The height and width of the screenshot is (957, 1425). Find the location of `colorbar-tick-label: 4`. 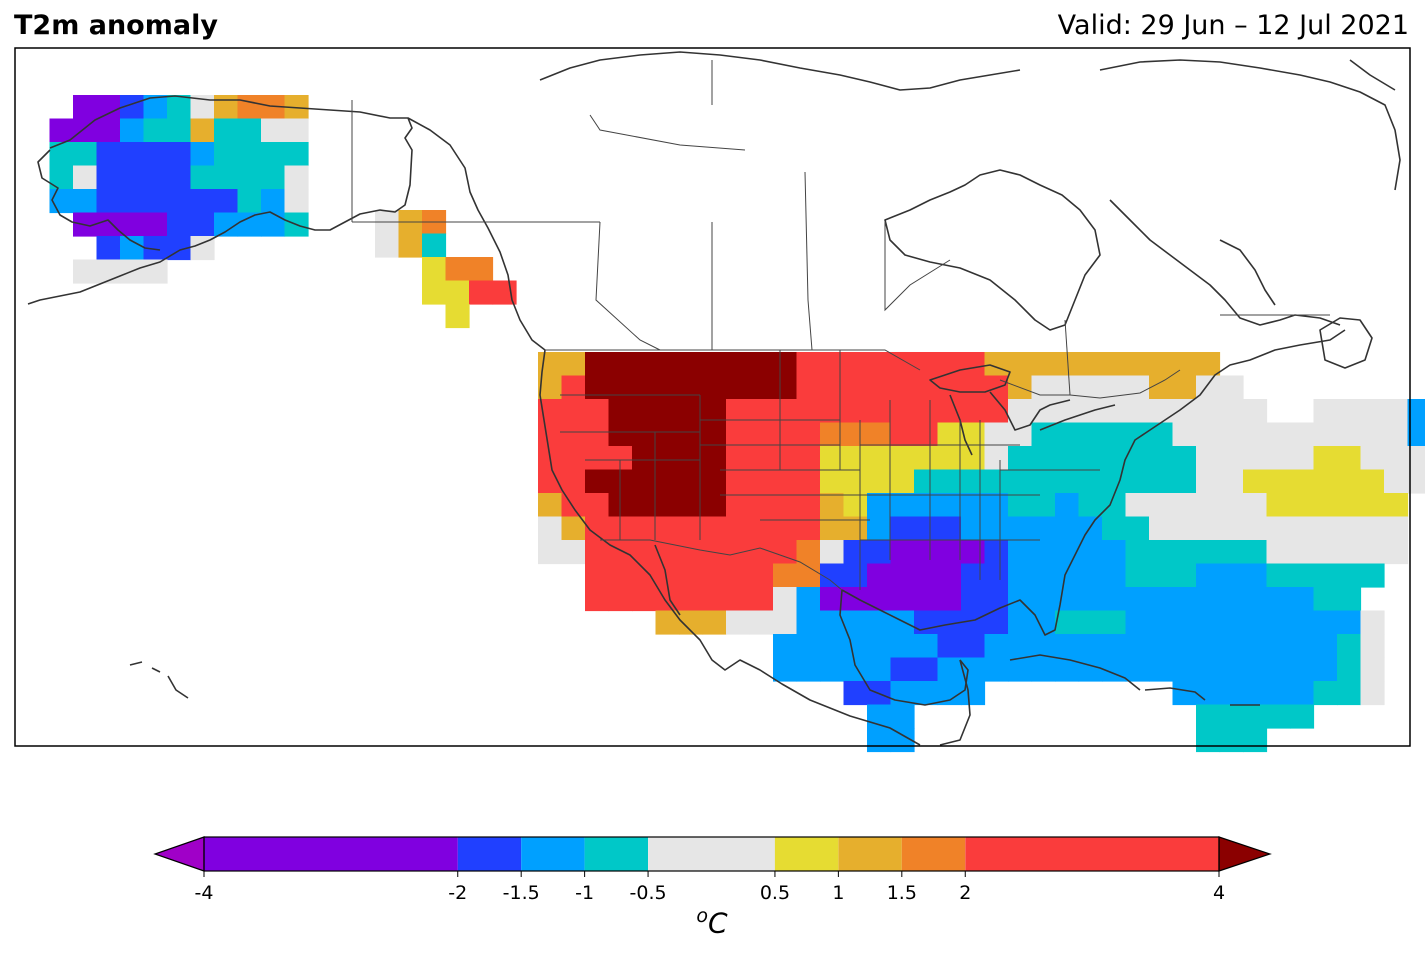

colorbar-tick-label: 4 is located at coordinates (1219, 893).